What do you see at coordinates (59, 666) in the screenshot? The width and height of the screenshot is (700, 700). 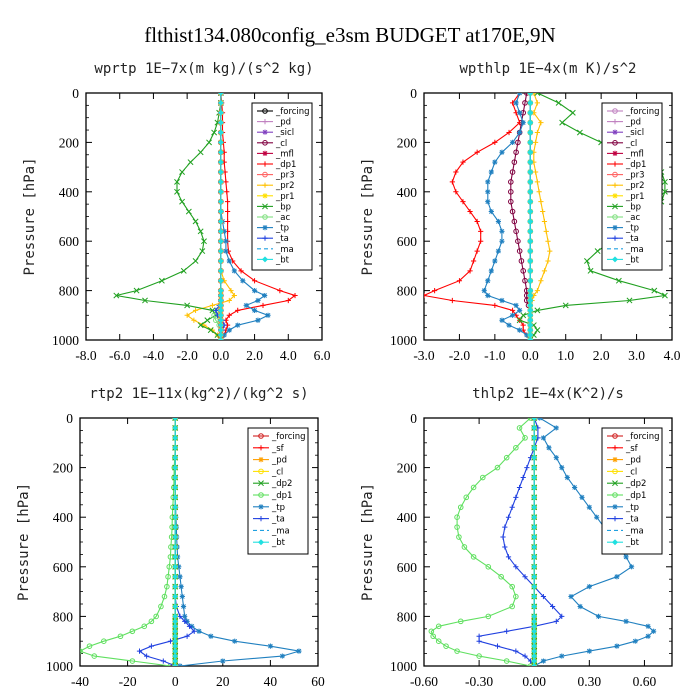 I see `y-tick-label: 1000` at bounding box center [59, 666].